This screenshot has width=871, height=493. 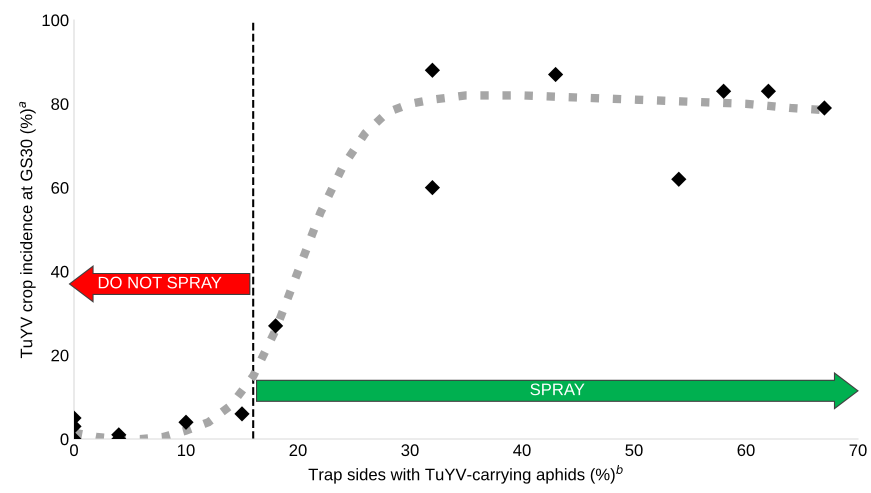 What do you see at coordinates (59, 272) in the screenshot?
I see `y-tick-label: 40` at bounding box center [59, 272].